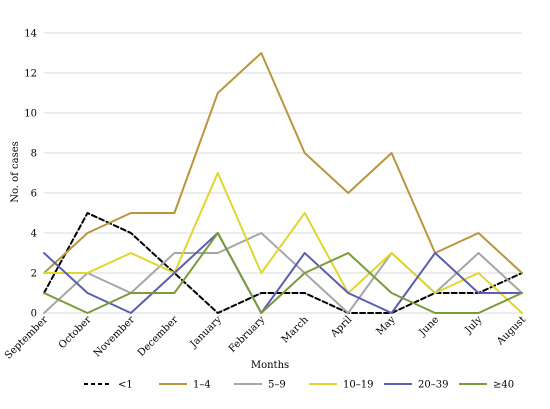 This screenshot has height=409, width=550. Describe the element at coordinates (386, 325) in the screenshot. I see `x-tick-label: May` at that location.